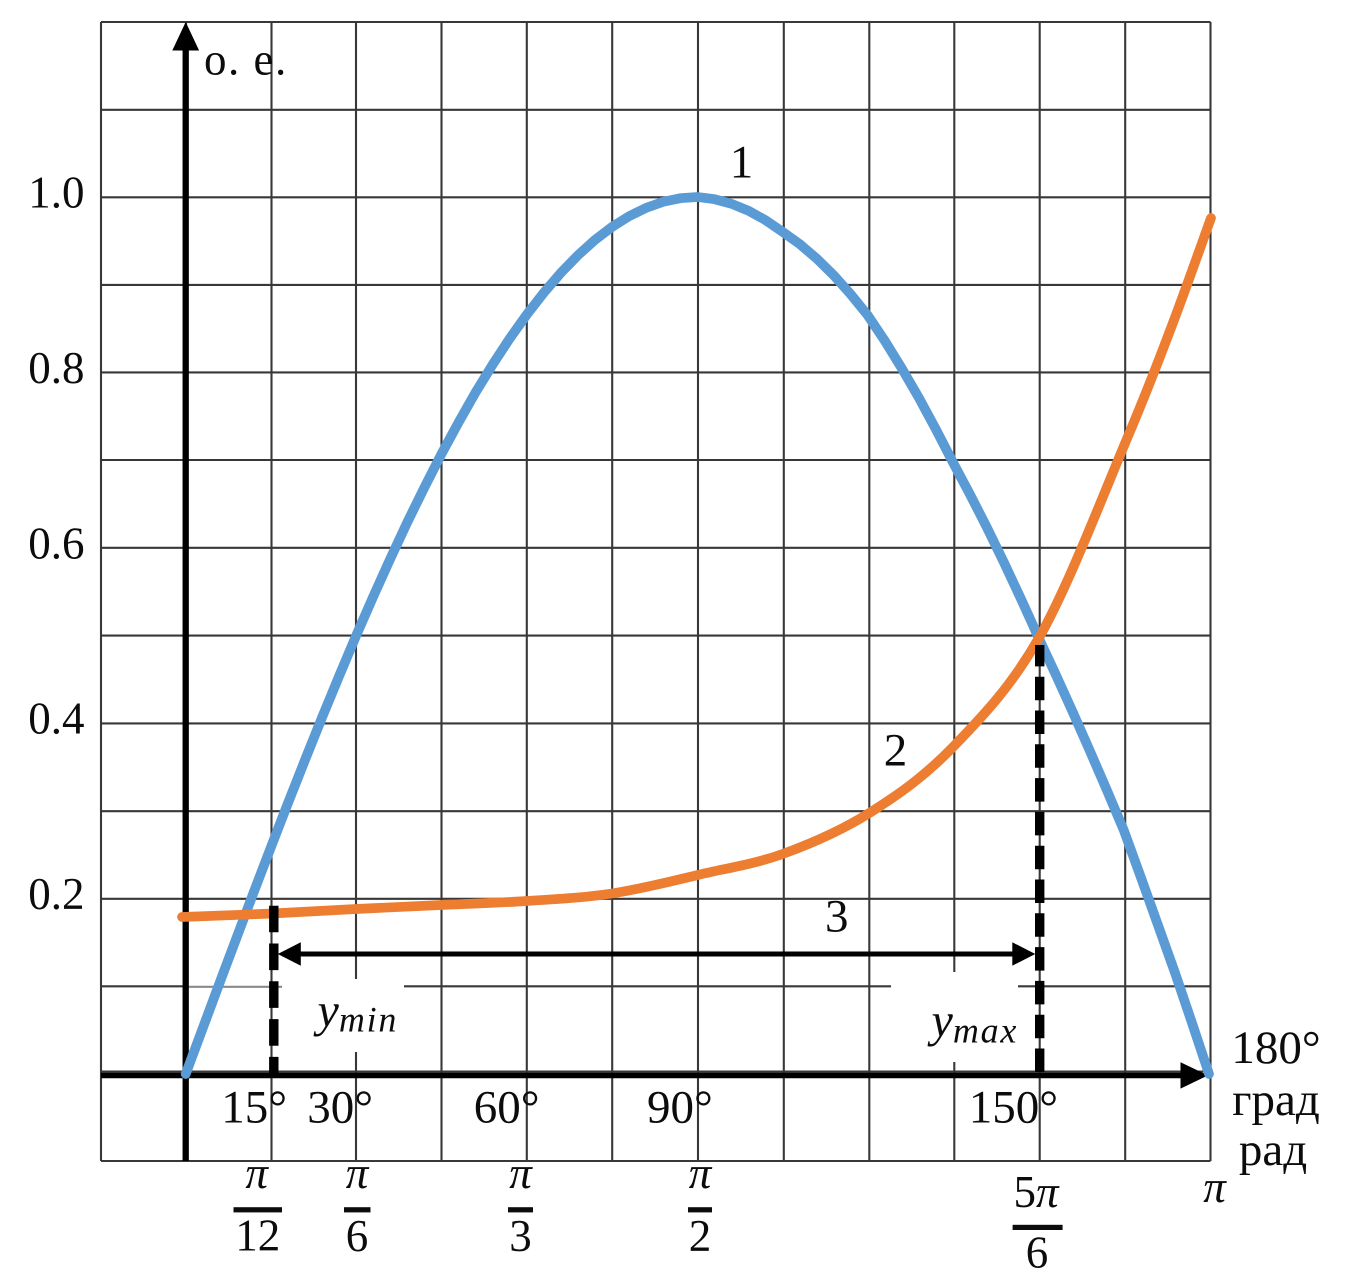  Describe the element at coordinates (246, 60) in the screenshot. I see `svg-text: о. е.` at that location.